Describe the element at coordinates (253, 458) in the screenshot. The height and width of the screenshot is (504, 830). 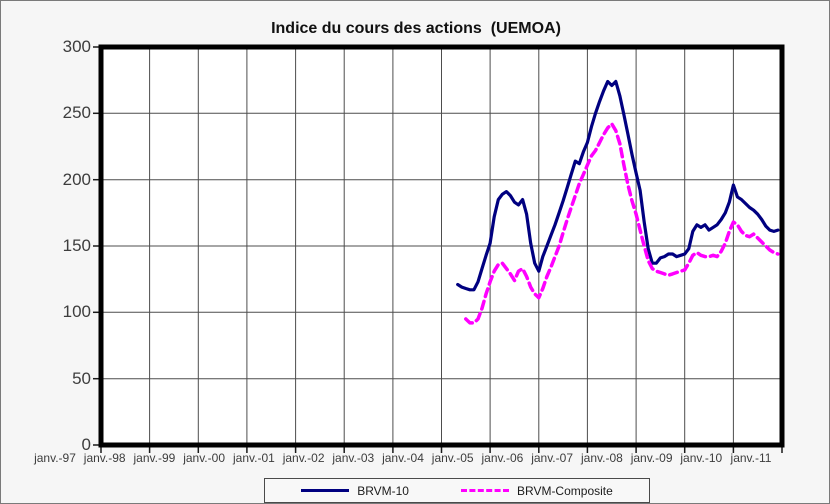
I see `x-tick-label: janv.-01` at that location.